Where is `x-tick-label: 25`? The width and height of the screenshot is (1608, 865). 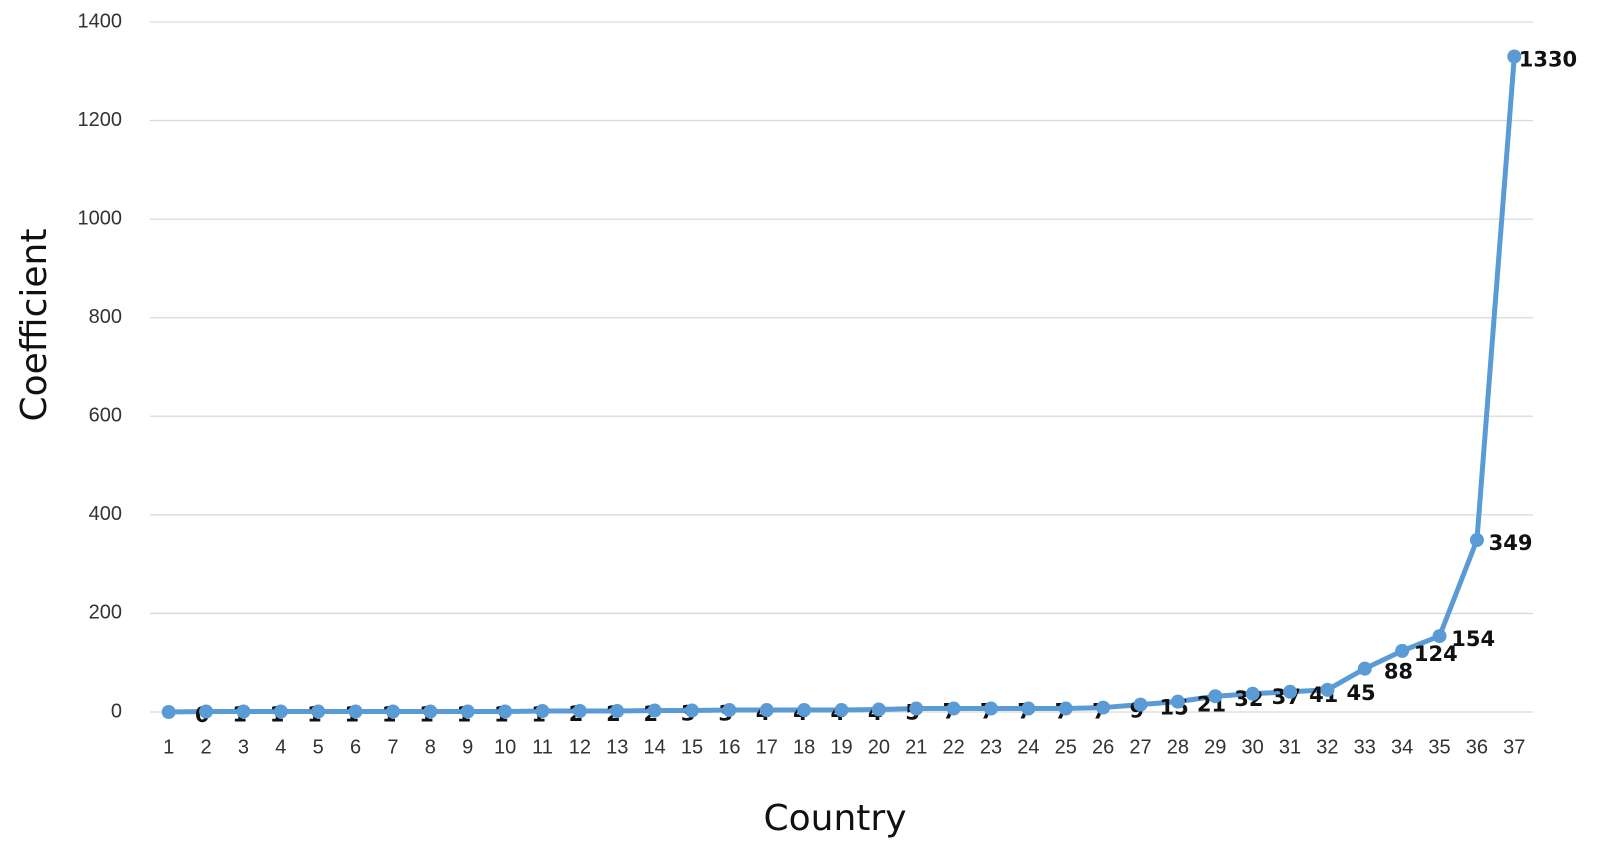
x-tick-label: 25 is located at coordinates (1066, 747).